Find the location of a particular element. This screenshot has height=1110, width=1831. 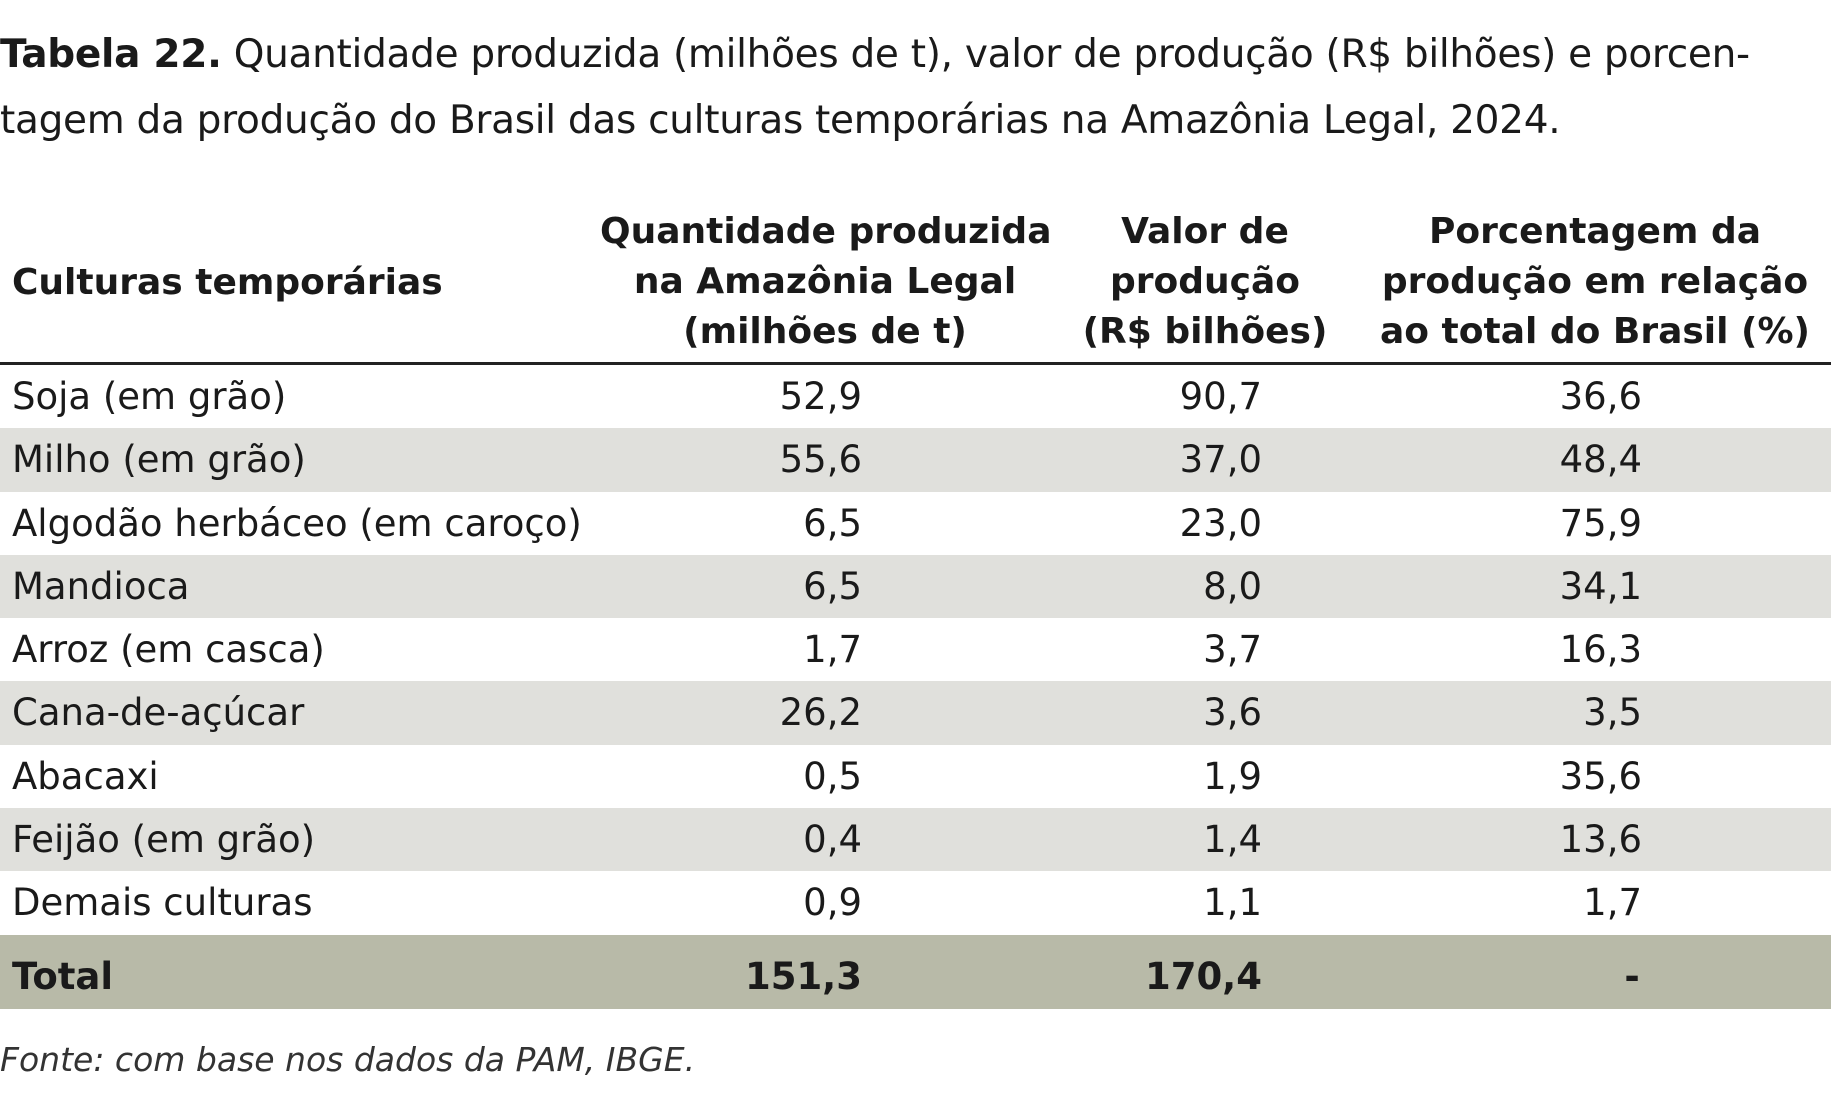

header-percentage-line: ao total do Brasil (%) is located at coordinates (1594, 331).